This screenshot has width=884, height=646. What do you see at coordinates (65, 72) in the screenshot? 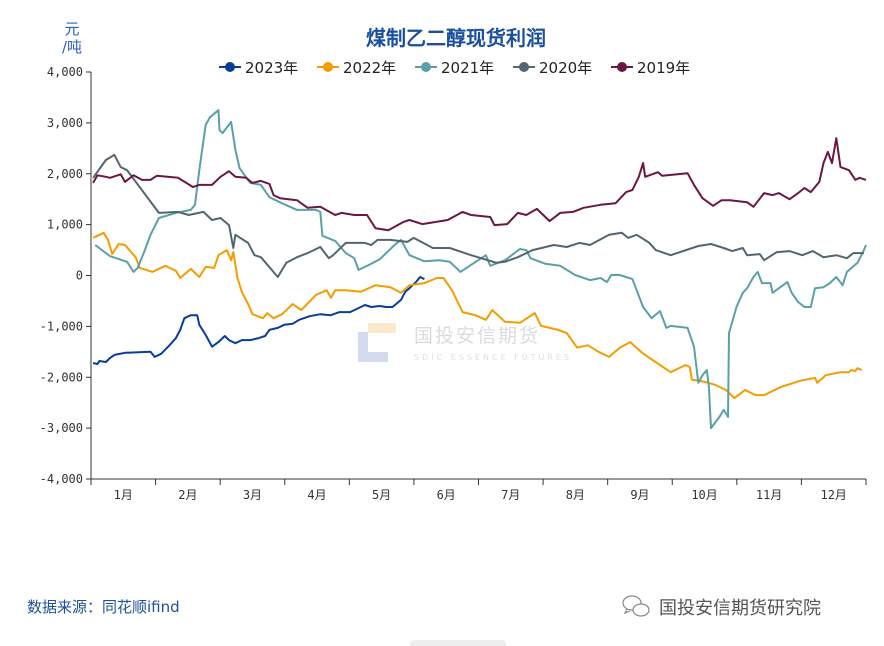
I see `y-tick-label: 4,000` at bounding box center [65, 72].